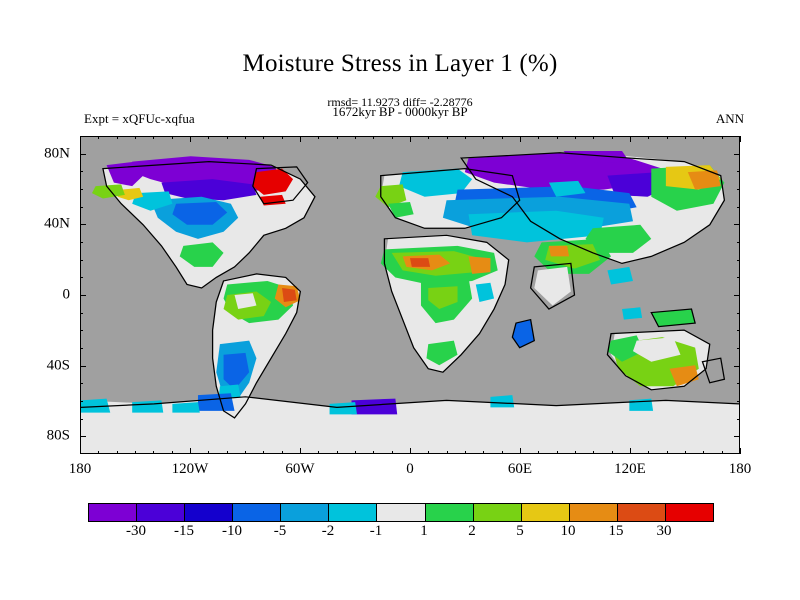 This screenshot has height=600, width=800. What do you see at coordinates (443, 298) in the screenshot?
I see `region-central-africa-yg` at bounding box center [443, 298].